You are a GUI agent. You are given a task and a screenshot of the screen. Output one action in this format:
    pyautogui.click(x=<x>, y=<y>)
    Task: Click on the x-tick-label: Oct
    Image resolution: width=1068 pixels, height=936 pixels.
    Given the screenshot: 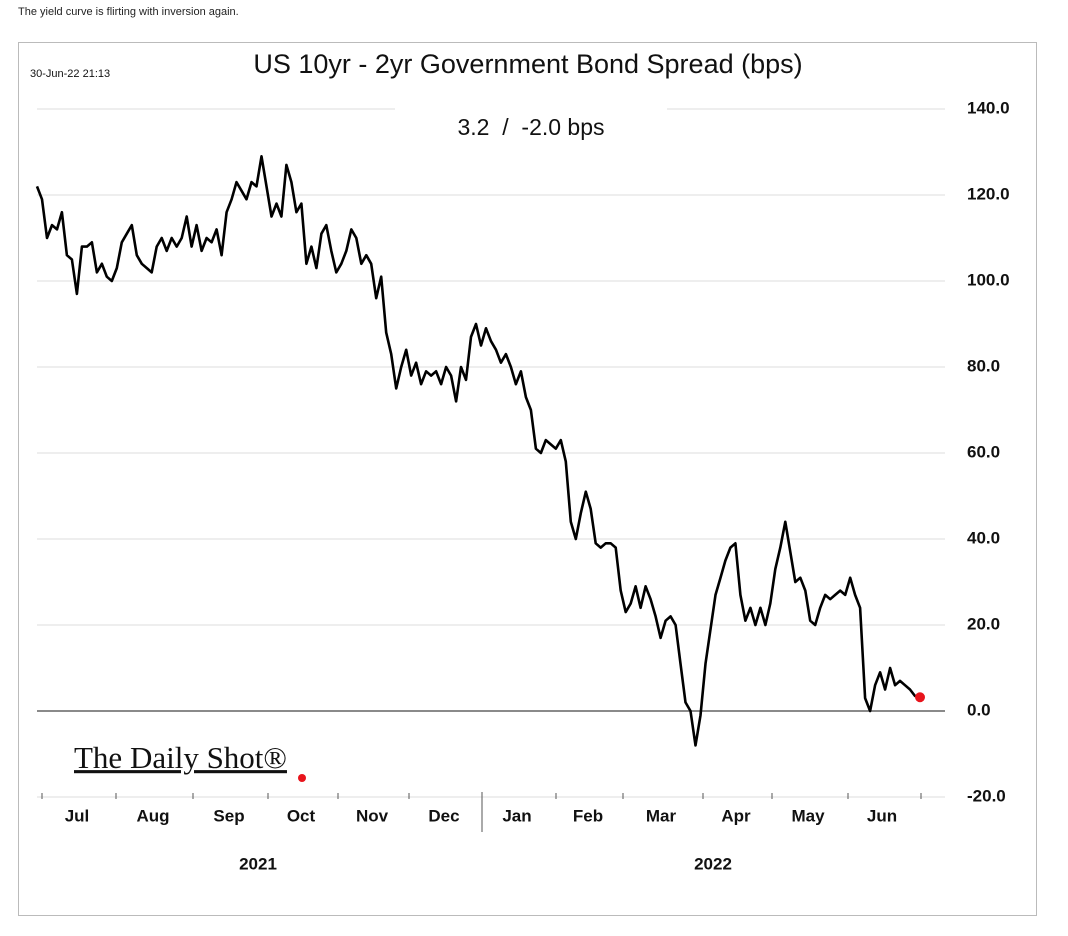 What is the action you would take?
    pyautogui.click(x=301, y=815)
    